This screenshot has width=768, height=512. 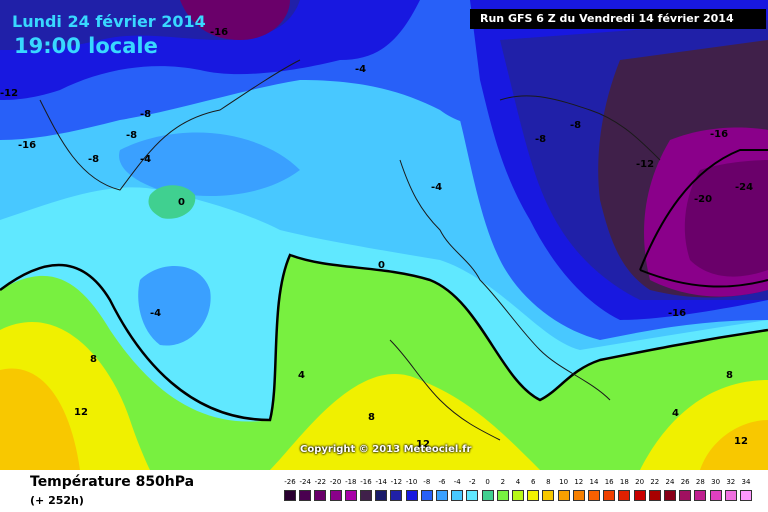 What do you see at coordinates (564, 482) in the screenshot?
I see `scale-label: 10` at bounding box center [564, 482].